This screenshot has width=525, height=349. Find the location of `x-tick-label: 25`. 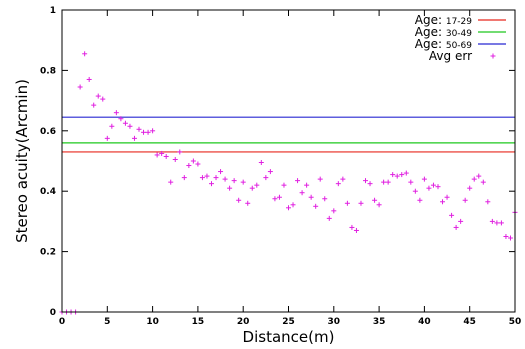

x-tick-label: 25 is located at coordinates (288, 322).